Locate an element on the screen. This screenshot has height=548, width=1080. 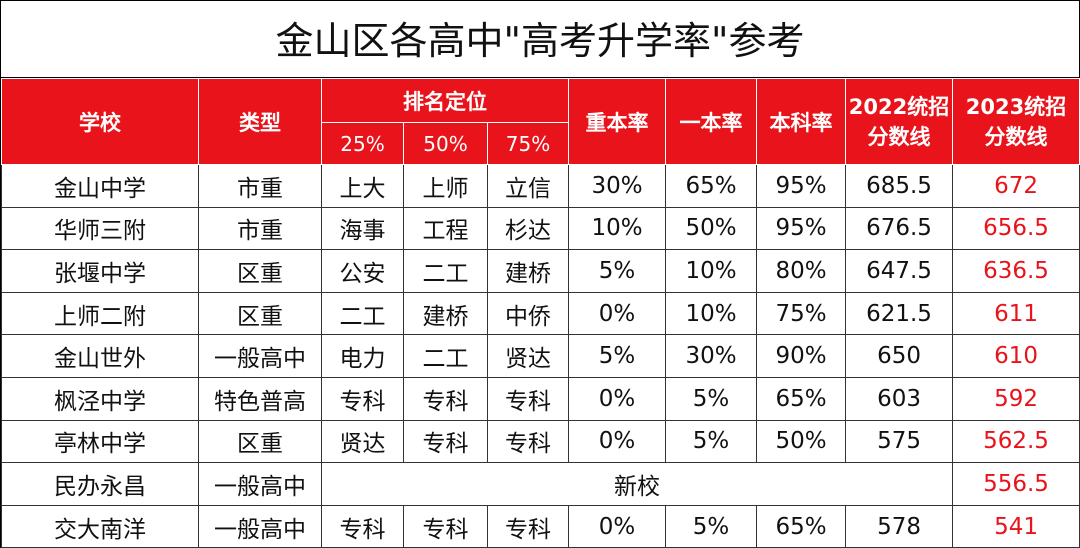
table-row: 民办永昌 一般高中 新校 556.5 is located at coordinates (540, 484).